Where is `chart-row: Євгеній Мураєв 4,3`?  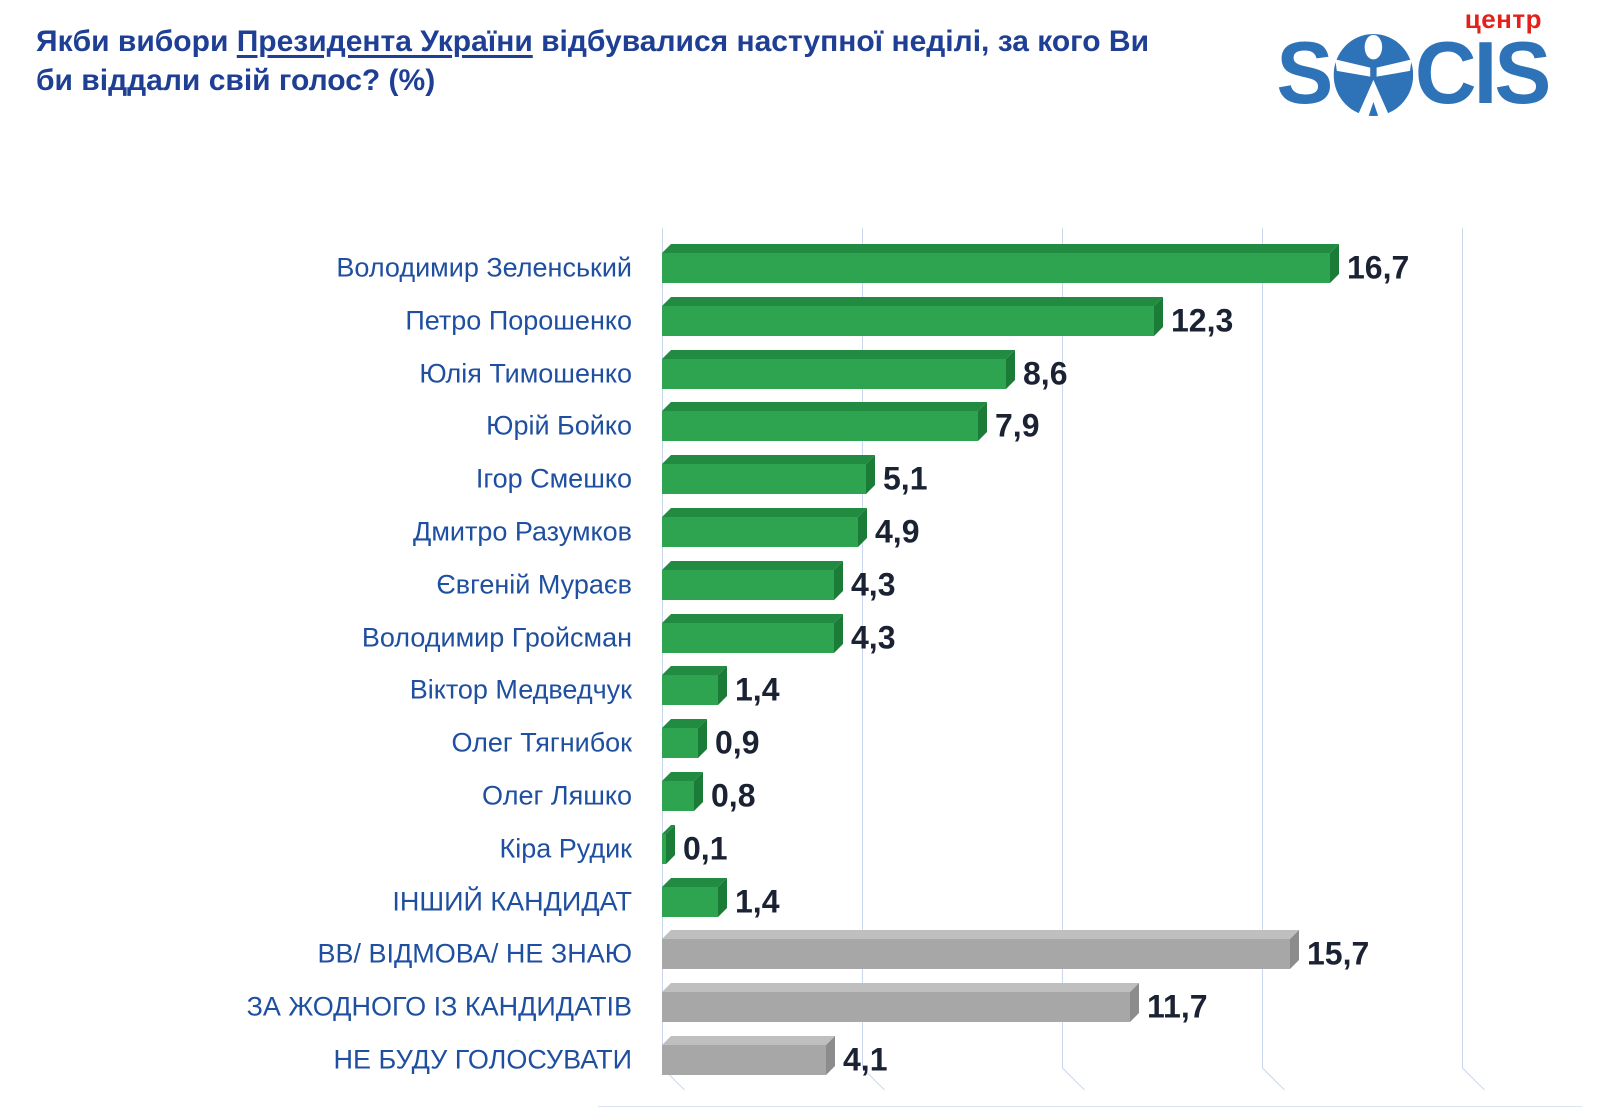 chart-row: Євгеній Мураєв 4,3 is located at coordinates (800, 585).